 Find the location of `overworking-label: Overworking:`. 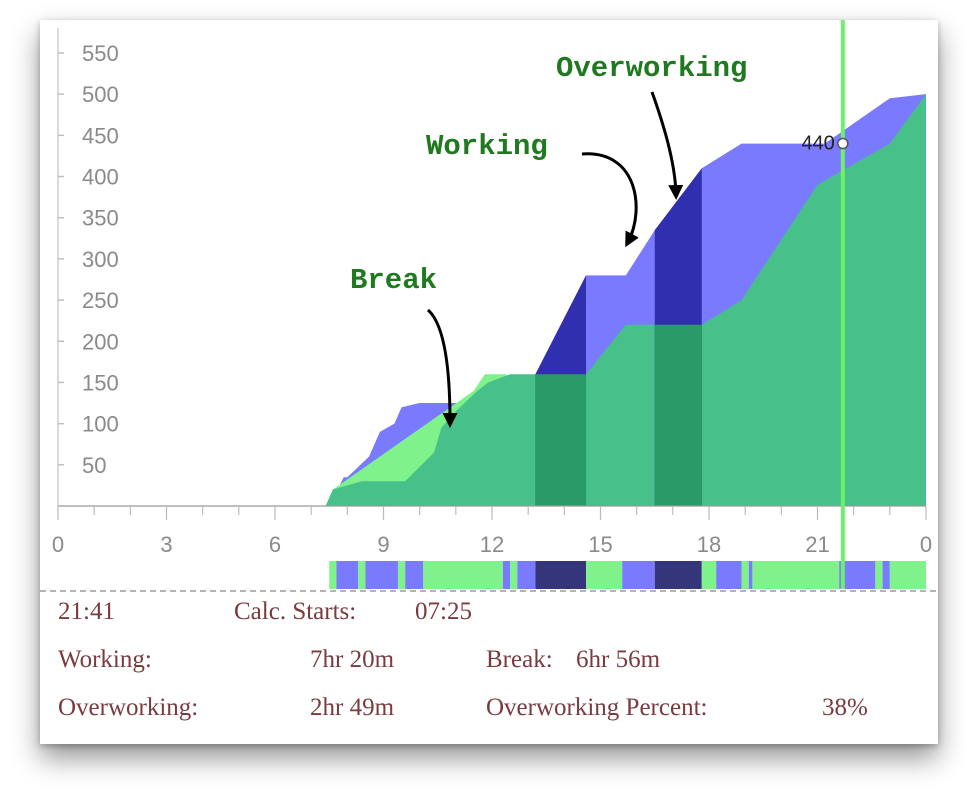

overworking-label: Overworking: is located at coordinates (128, 707).